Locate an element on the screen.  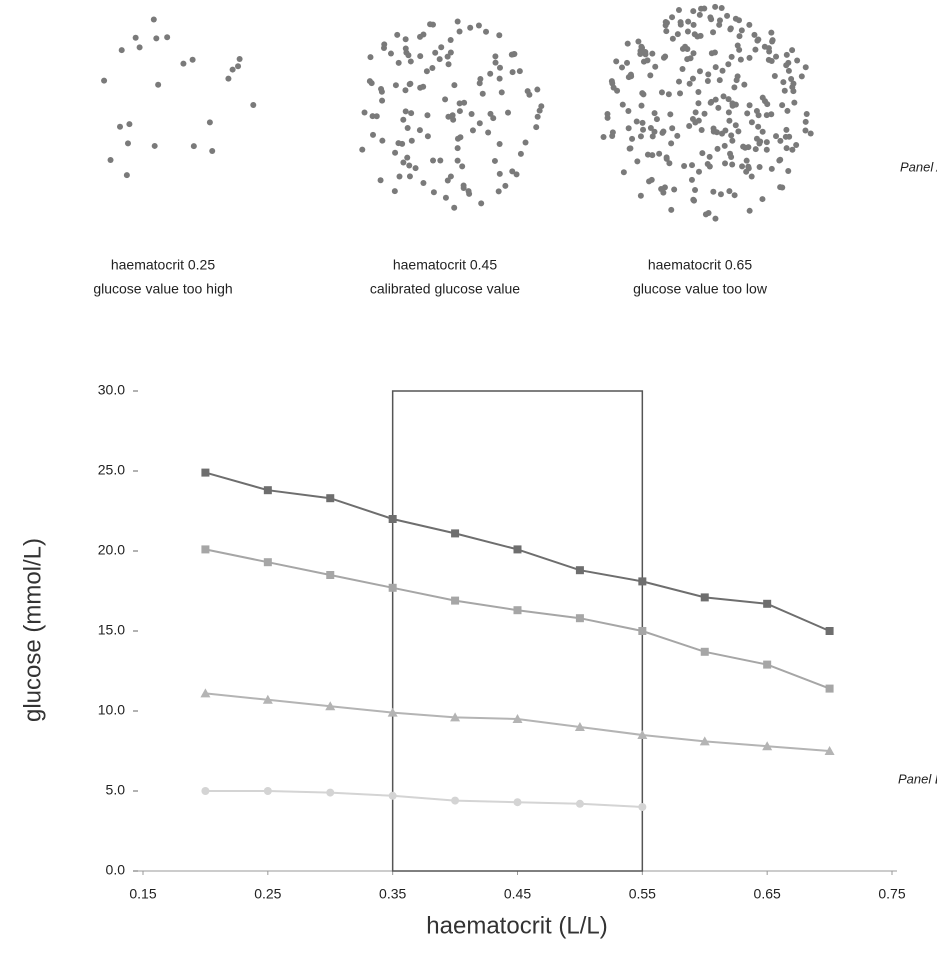
x-tick-label: 0.15 is located at coordinates (142, 894).